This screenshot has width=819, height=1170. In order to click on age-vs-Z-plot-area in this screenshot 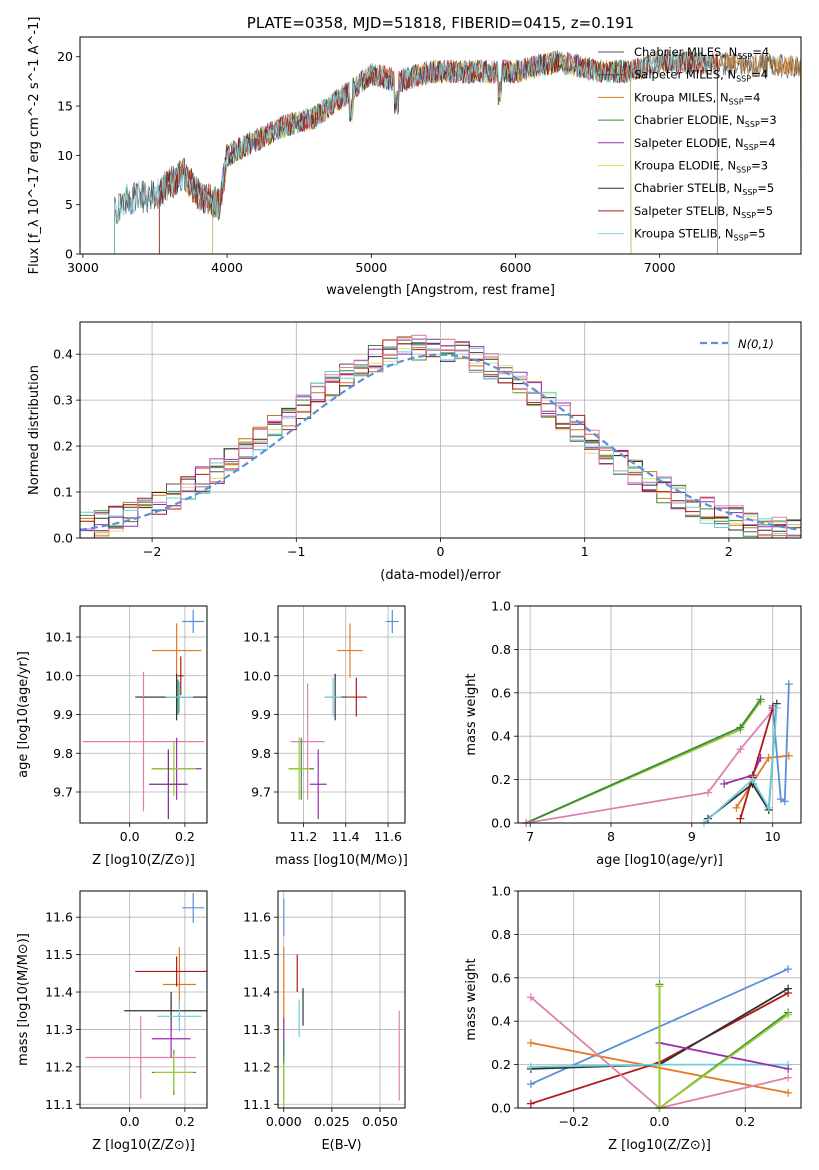, I will do `click(144, 714)`.